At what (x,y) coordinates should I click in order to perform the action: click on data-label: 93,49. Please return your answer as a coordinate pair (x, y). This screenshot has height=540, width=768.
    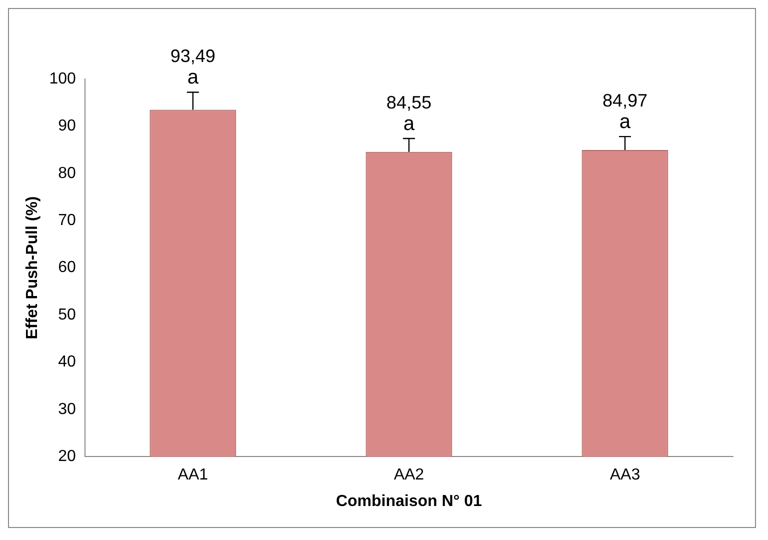
    Looking at the image, I should click on (193, 56).